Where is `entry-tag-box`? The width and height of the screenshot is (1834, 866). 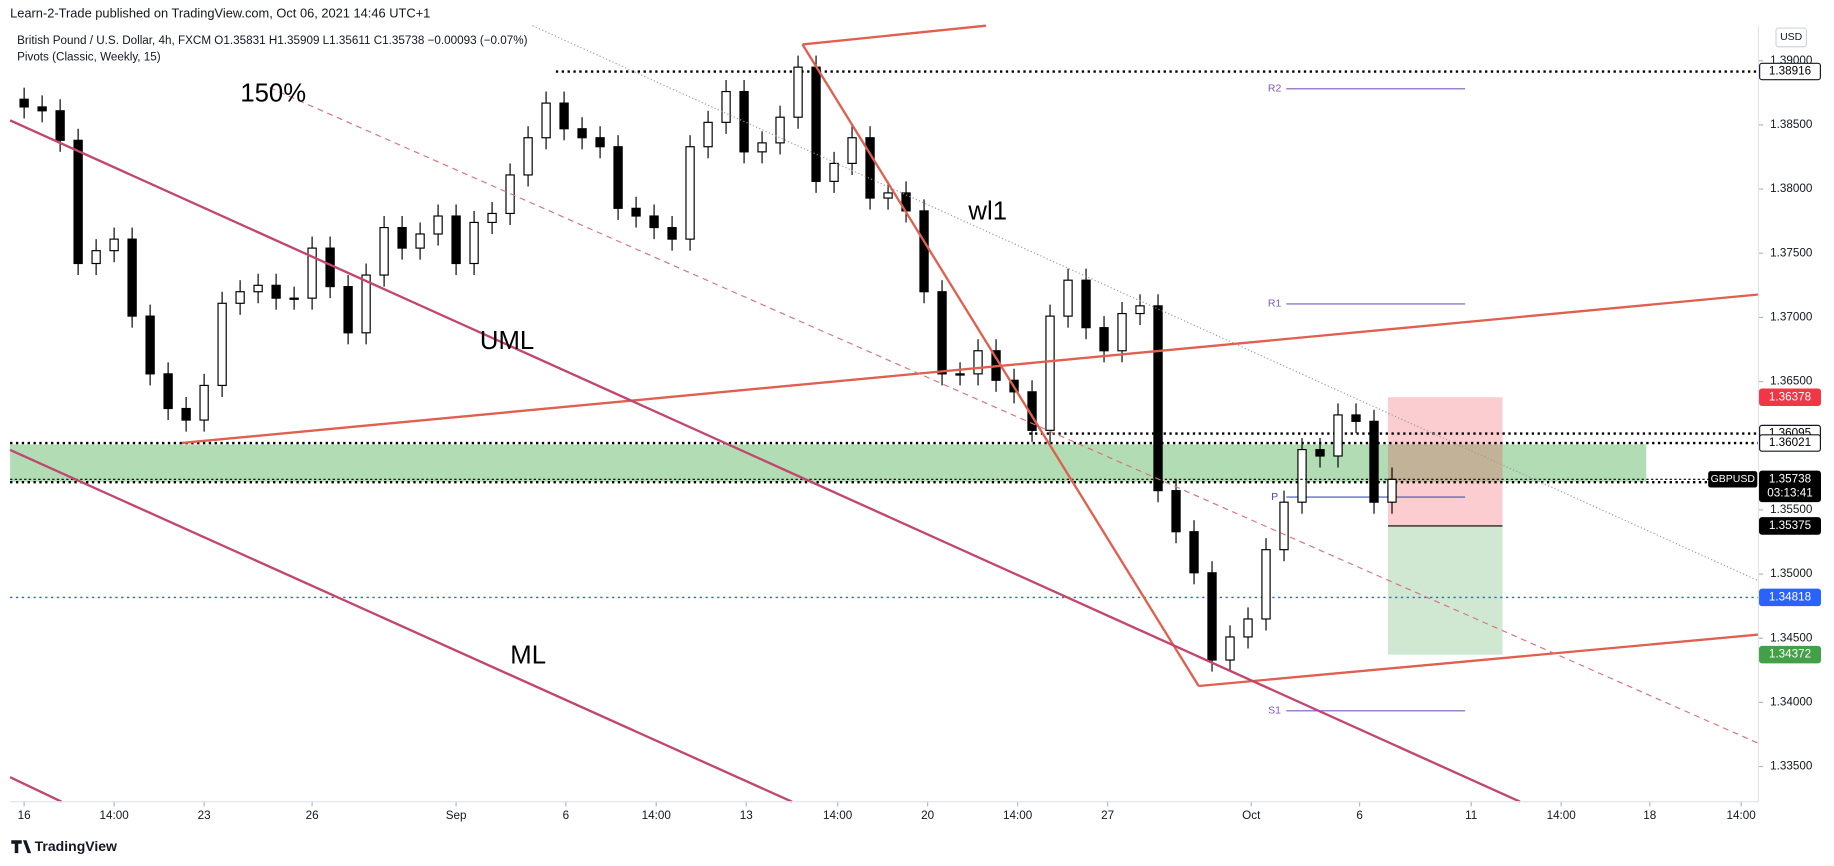 entry-tag-box is located at coordinates (1790, 526).